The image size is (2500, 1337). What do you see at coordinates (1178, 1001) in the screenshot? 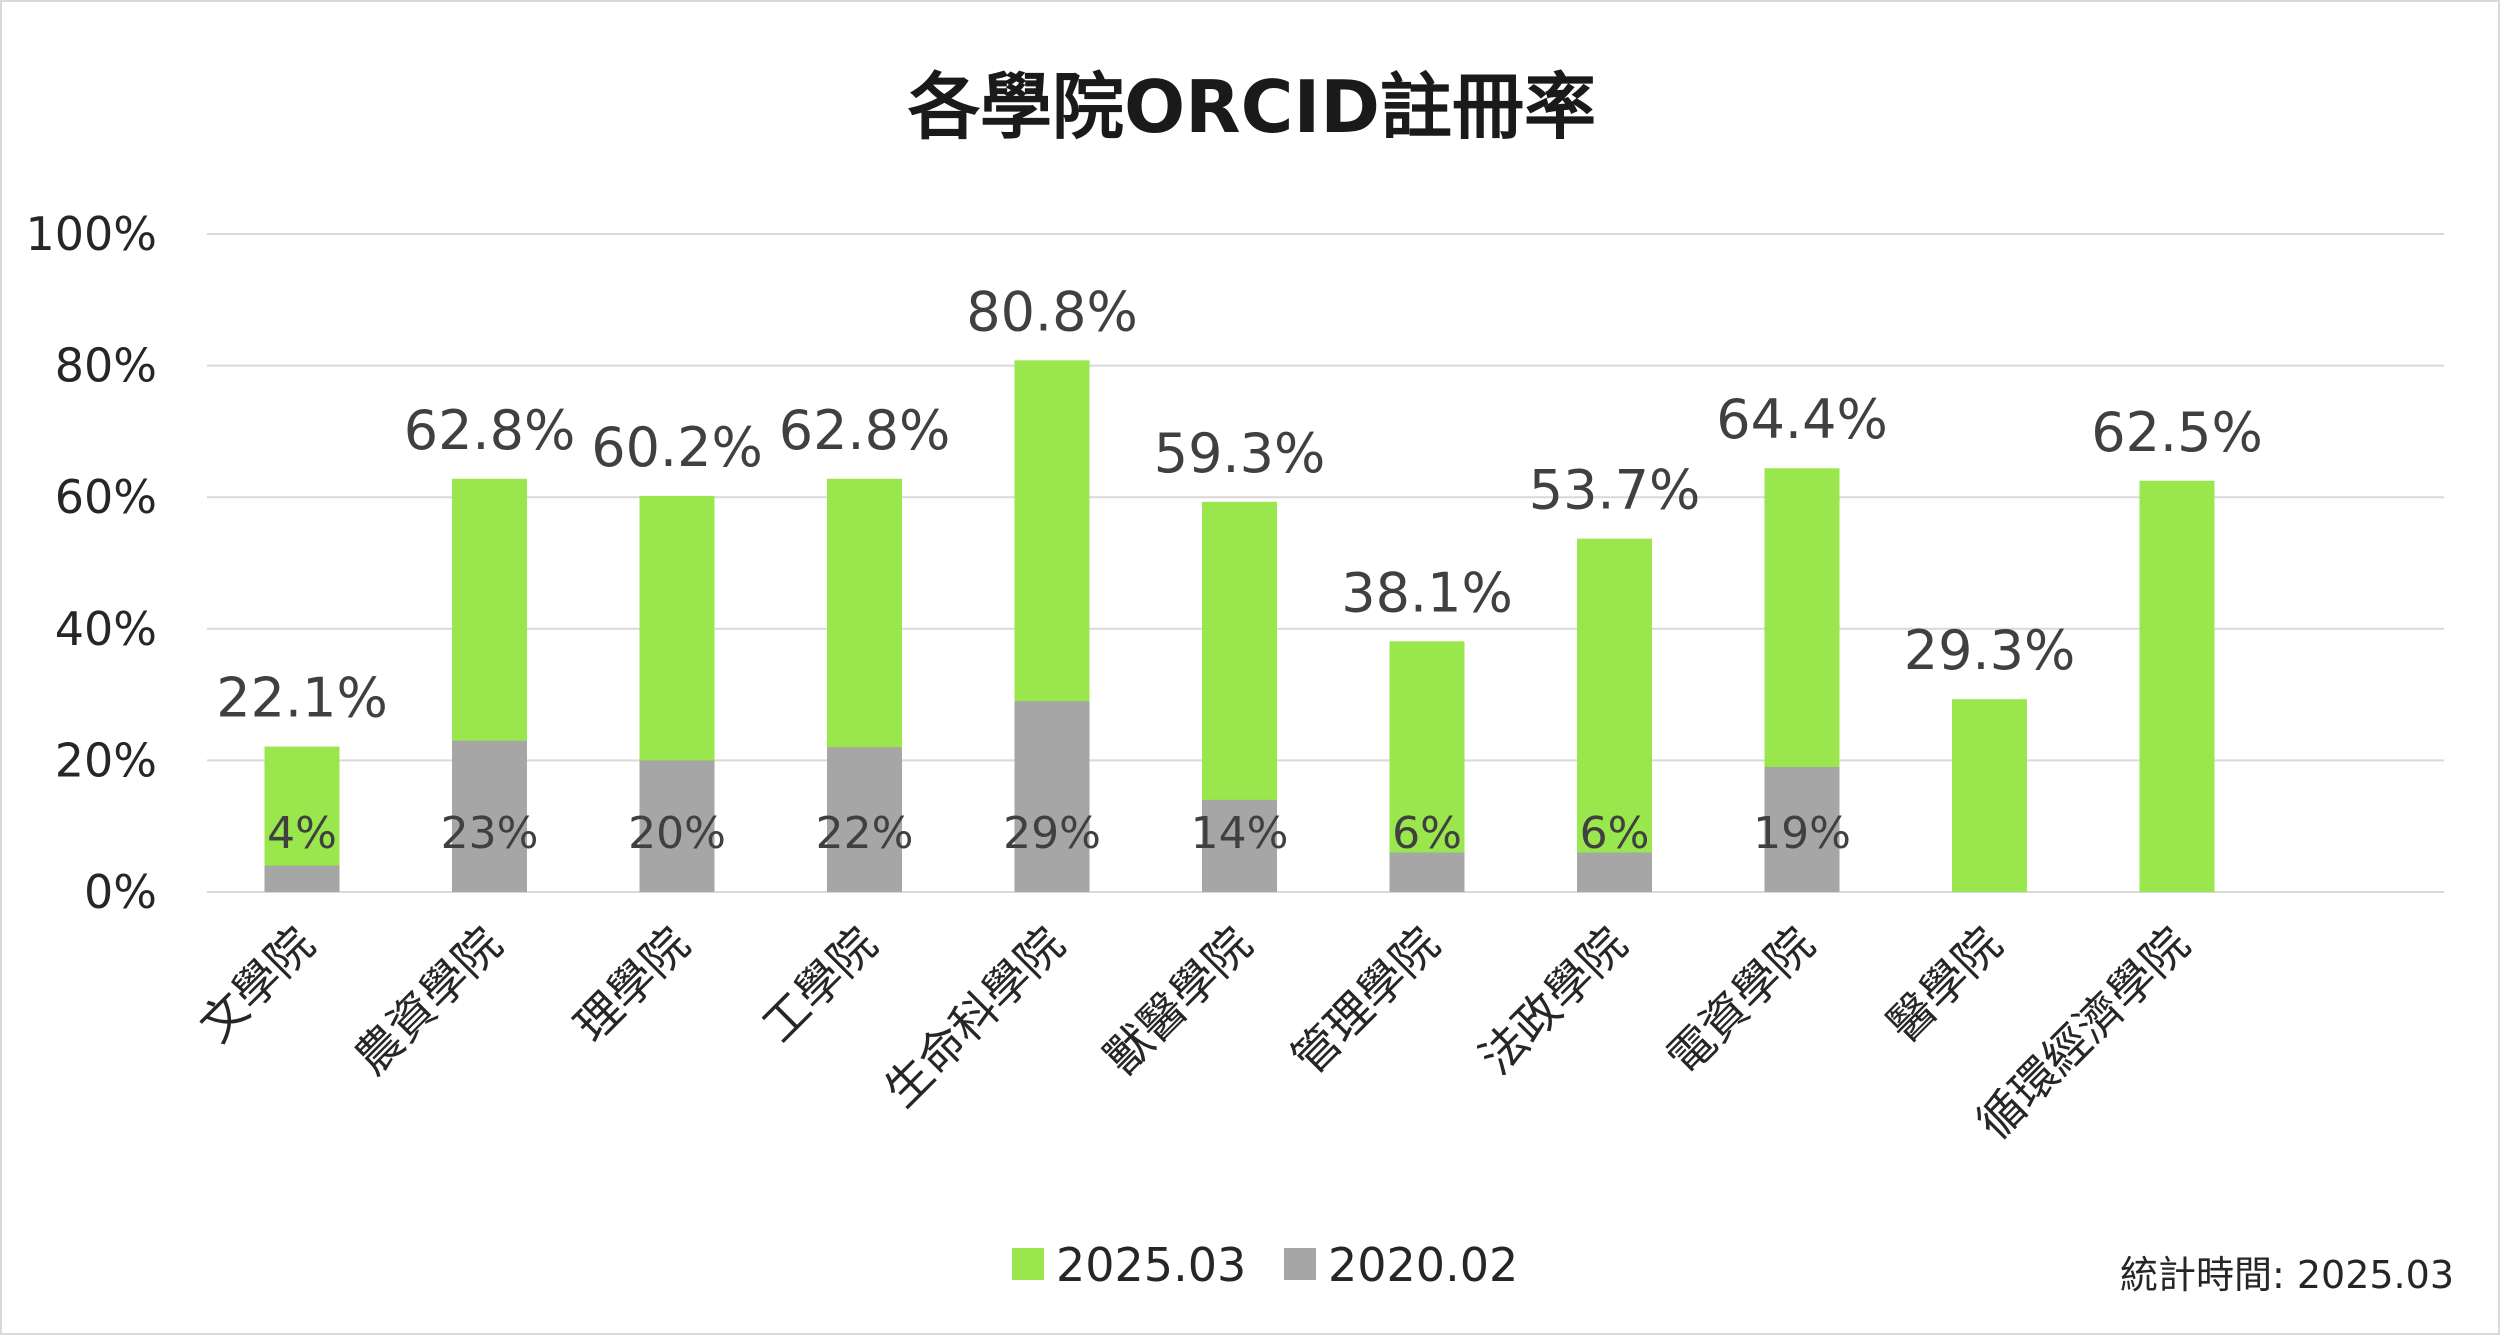
I see `x-category-label: 獸醫學院` at bounding box center [1178, 1001].